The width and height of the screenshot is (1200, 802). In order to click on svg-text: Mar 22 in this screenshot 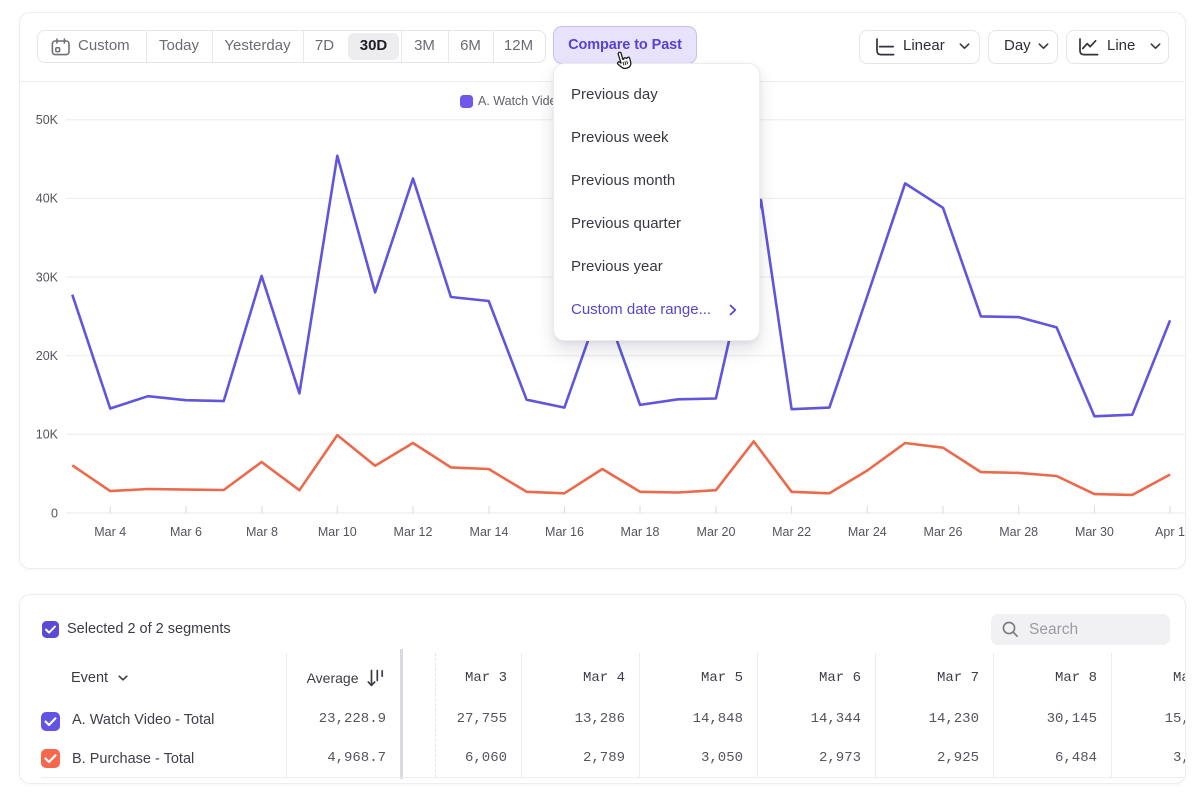, I will do `click(791, 532)`.